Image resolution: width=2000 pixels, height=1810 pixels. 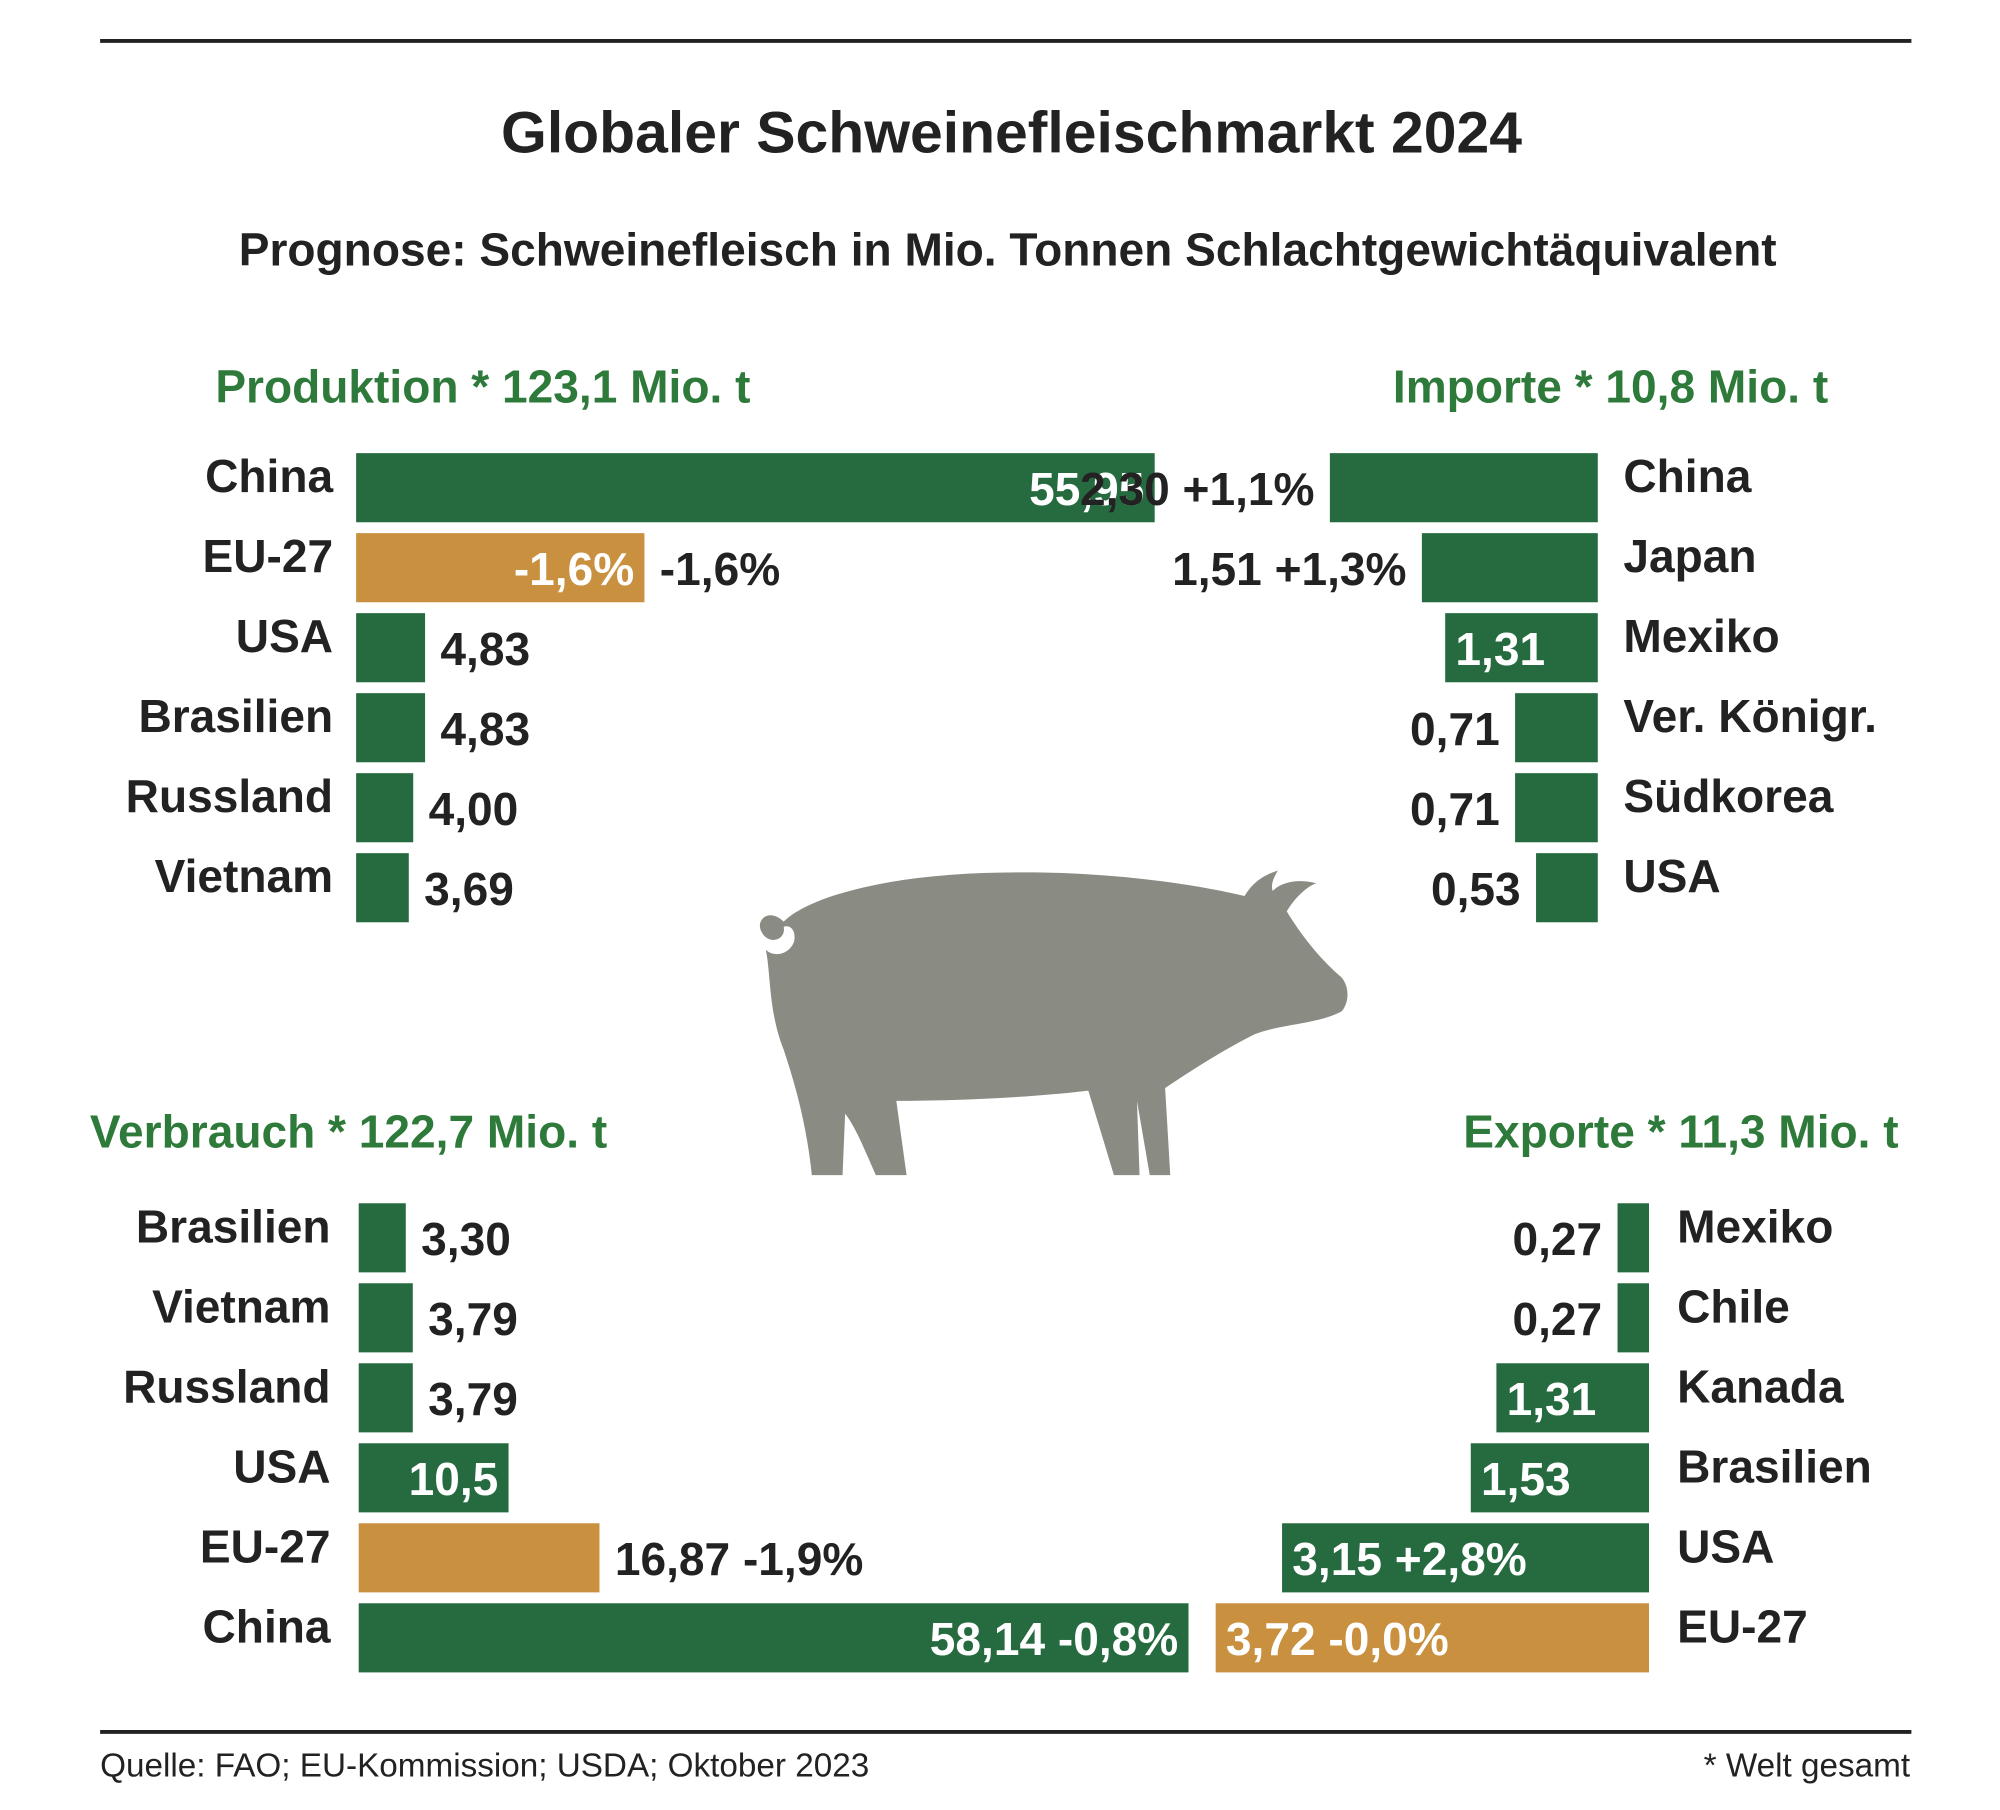 I want to click on value-label: 10,5, so click(x=454, y=1479).